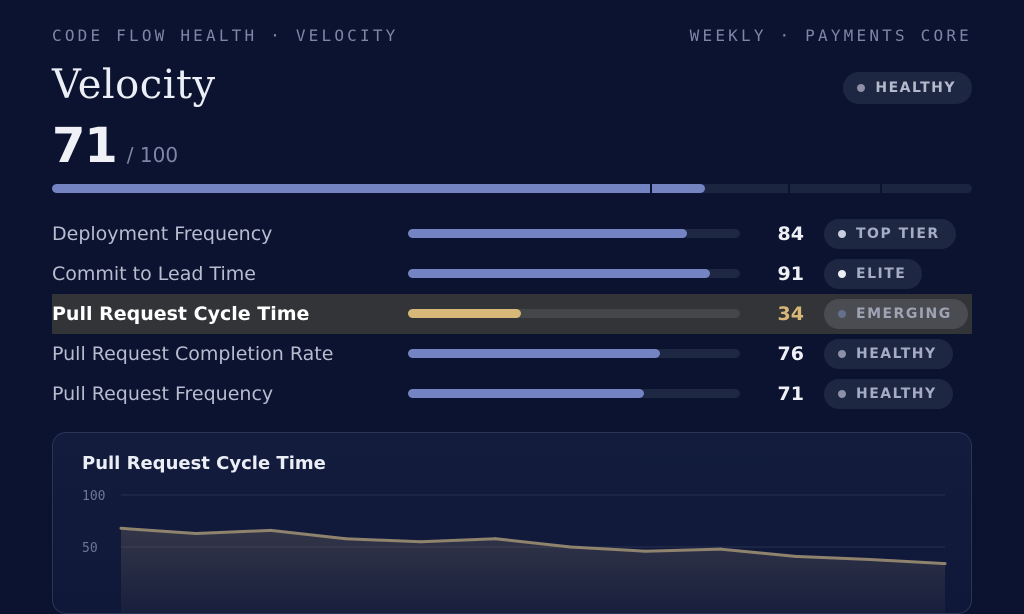 The height and width of the screenshot is (614, 1024). Describe the element at coordinates (193, 354) in the screenshot. I see `metric-name: Pull Request Completion Rate` at that location.